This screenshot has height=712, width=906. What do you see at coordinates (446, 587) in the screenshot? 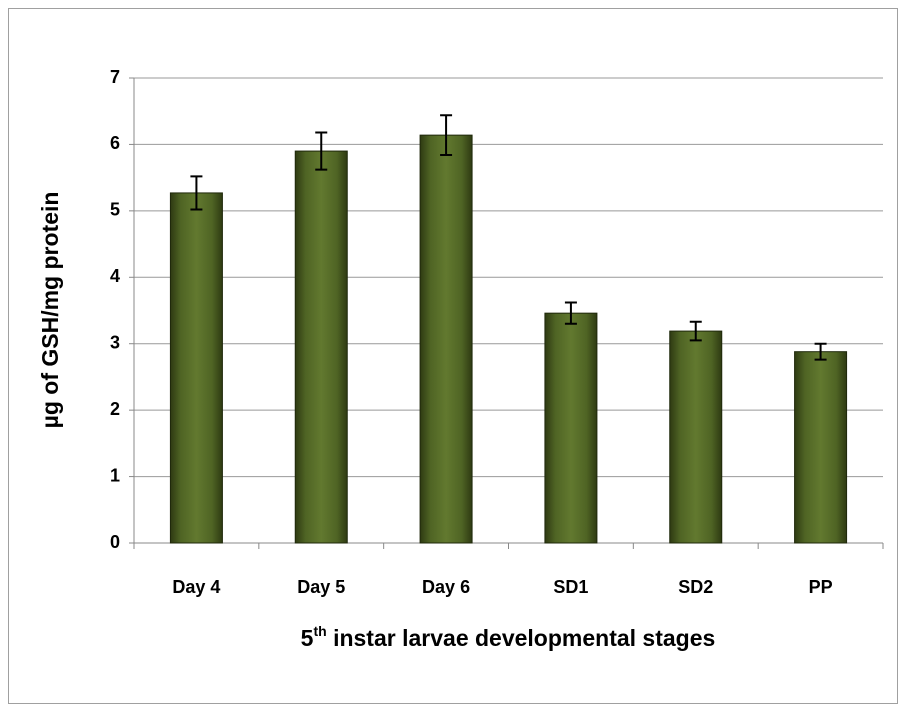
I see `x-tick-label: Day 6` at bounding box center [446, 587].